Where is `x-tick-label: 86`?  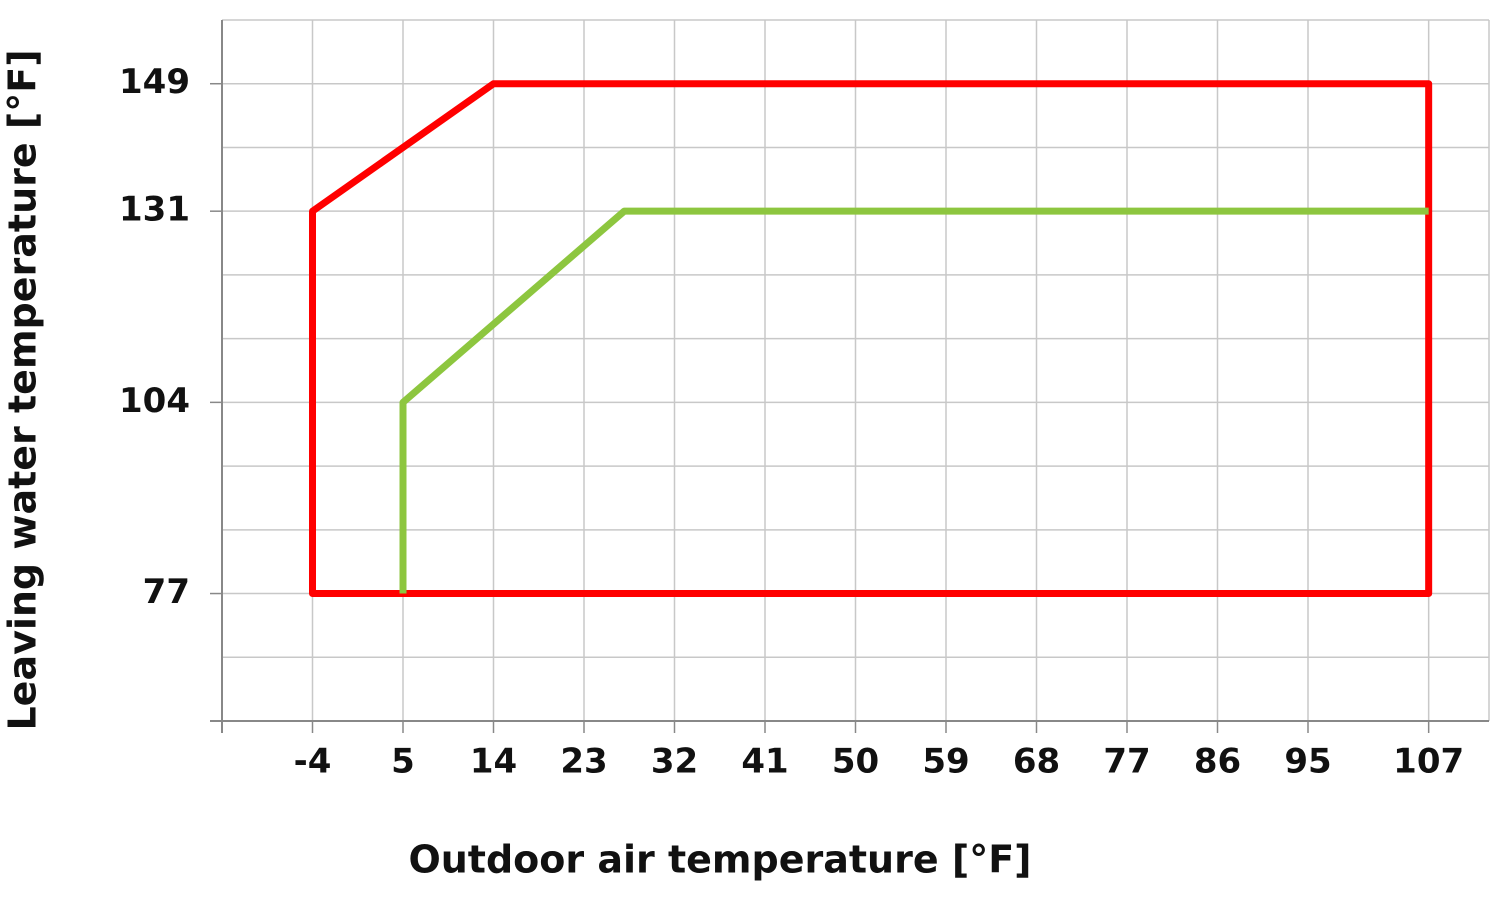
x-tick-label: 86 is located at coordinates (1217, 762).